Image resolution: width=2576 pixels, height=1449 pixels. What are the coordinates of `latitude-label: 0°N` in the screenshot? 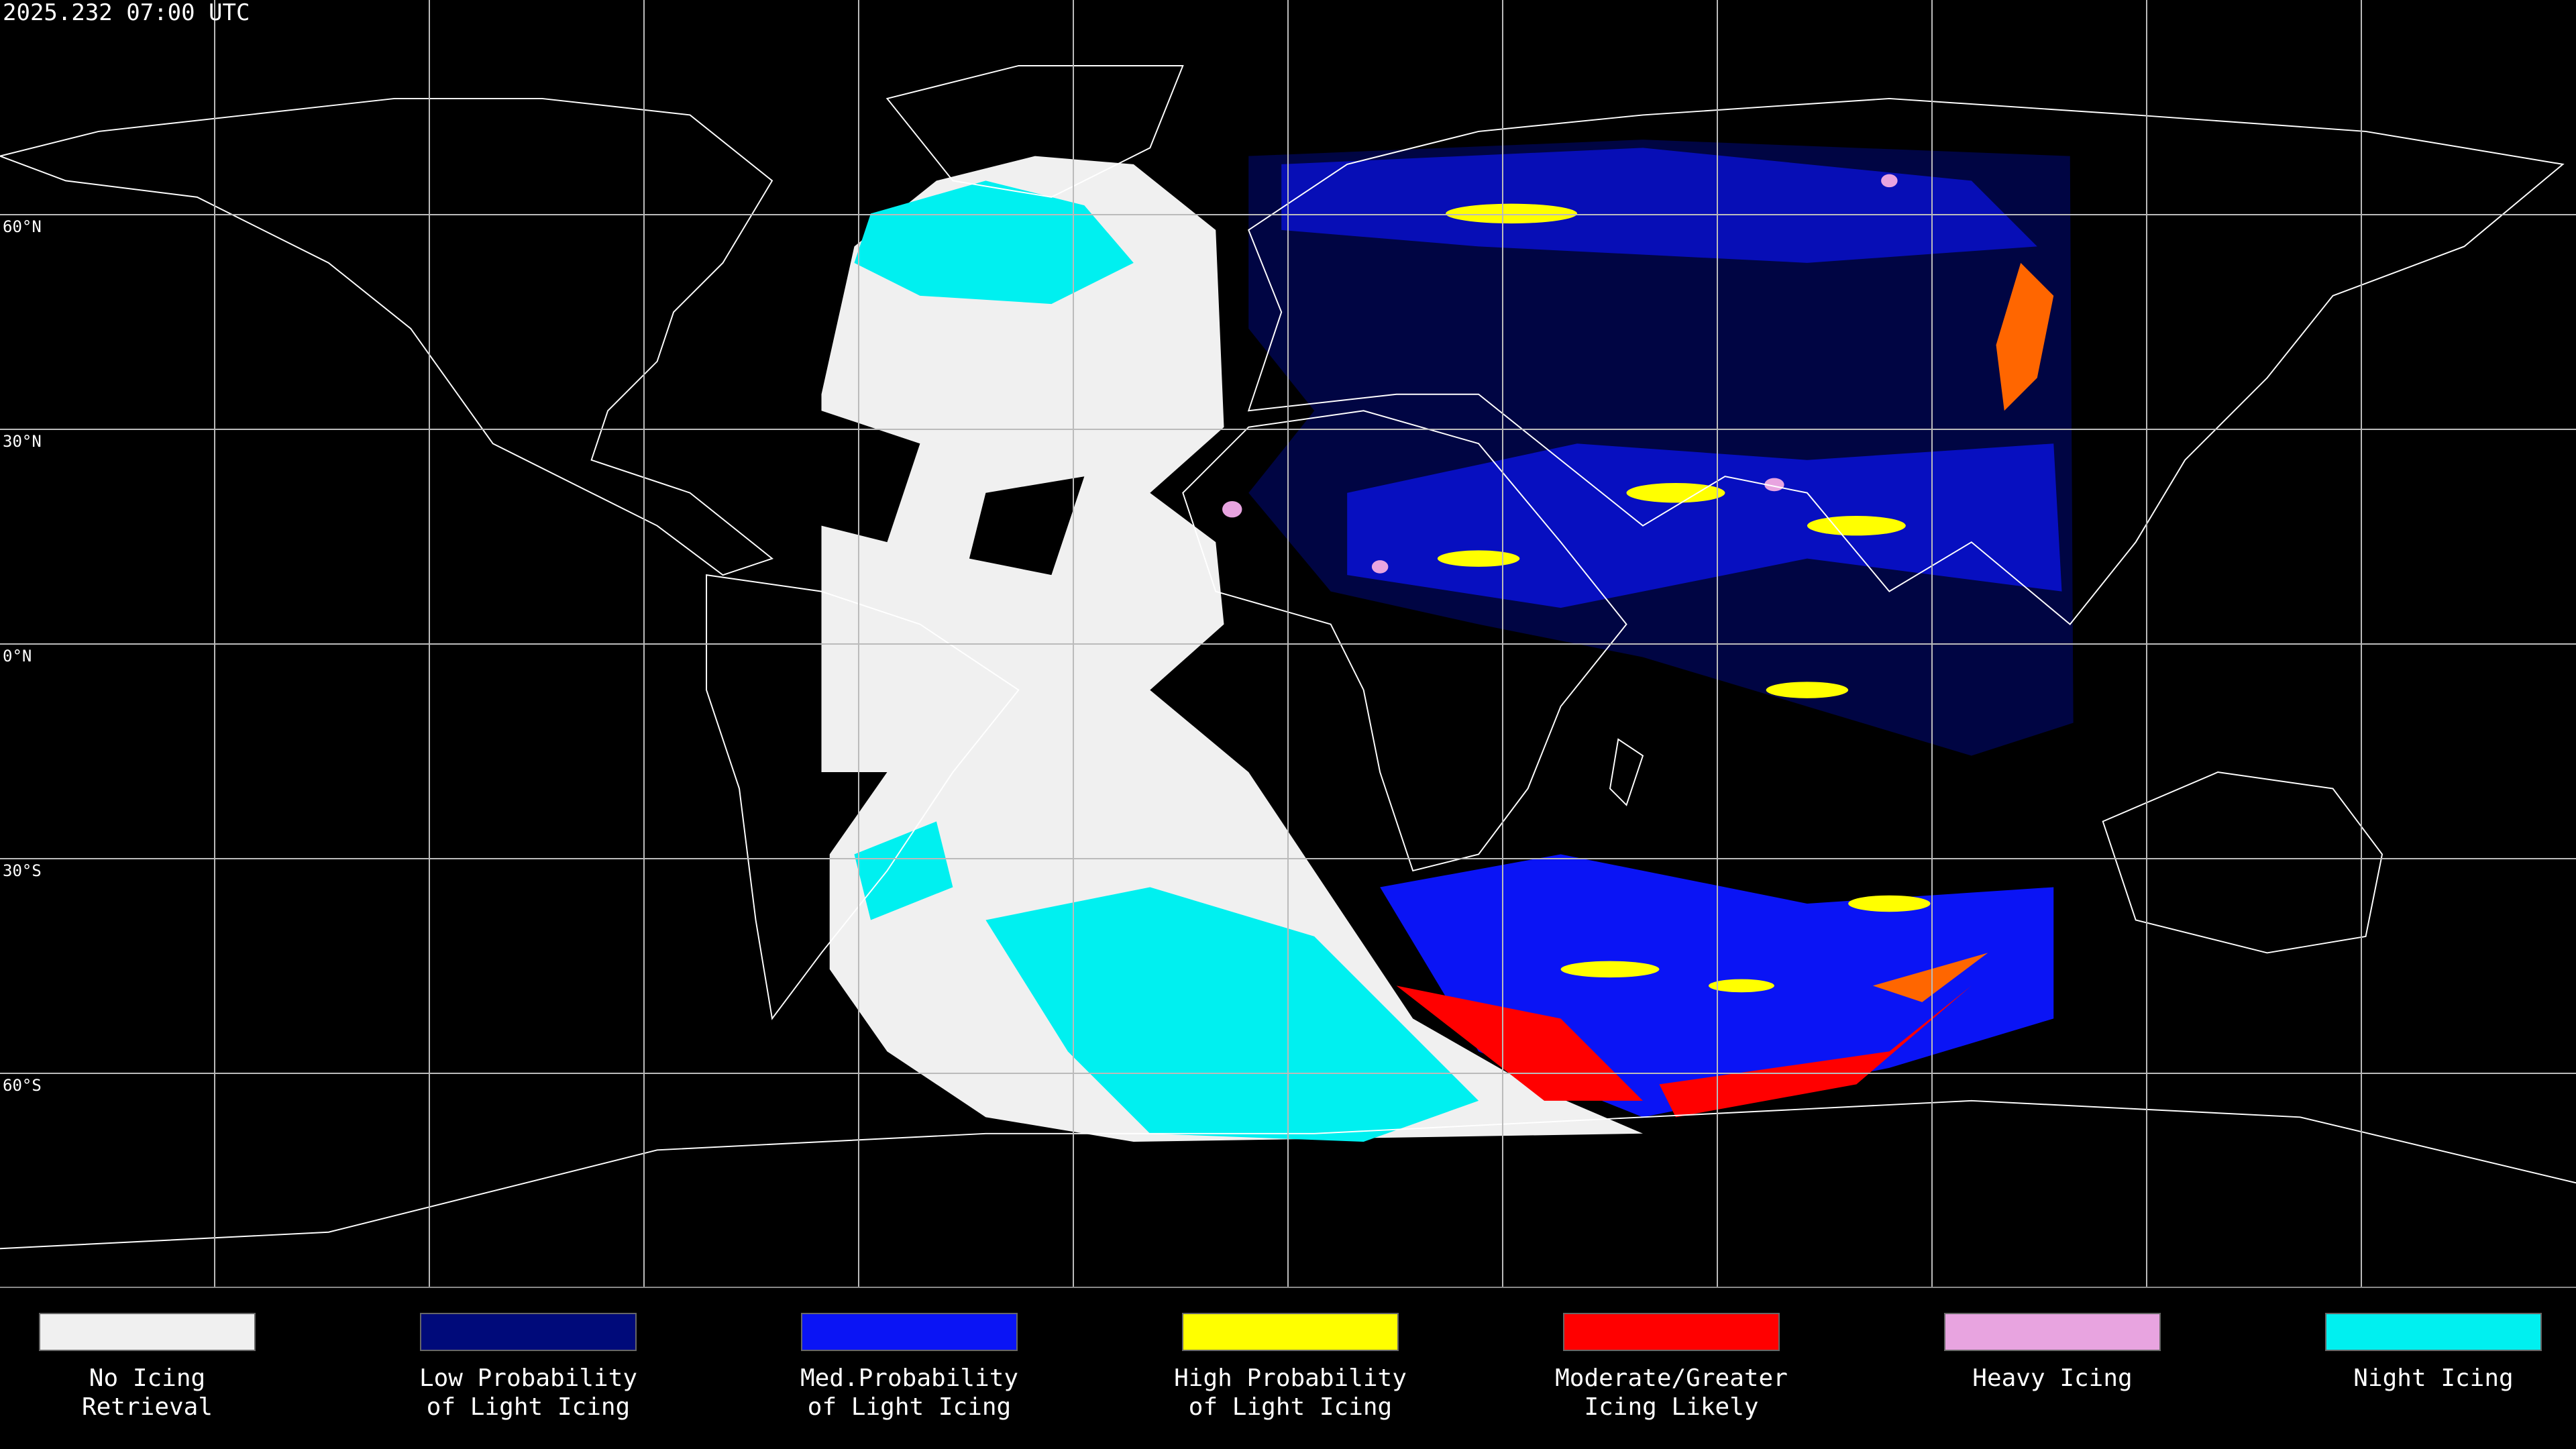 It's located at (17, 656).